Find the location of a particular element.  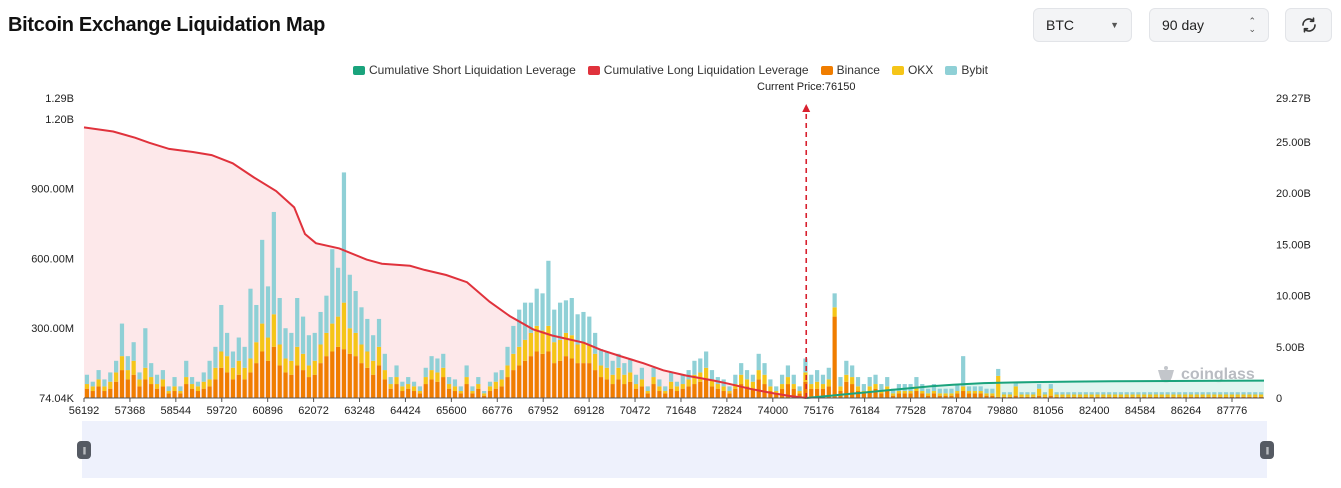

short-cumulative-line is located at coordinates (1035, 389).